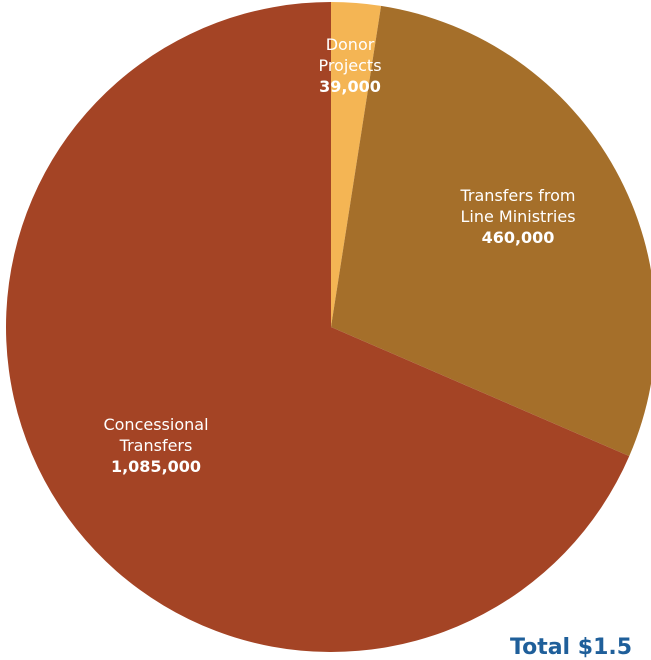 The image size is (651, 660). I want to click on slice-label-line: Transfers, so click(156, 445).